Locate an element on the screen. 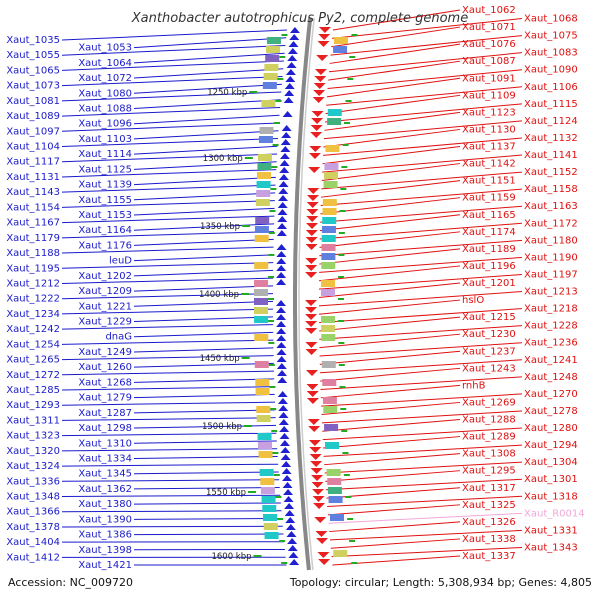  left-gene-label: Xaut_1334 is located at coordinates (105, 458).